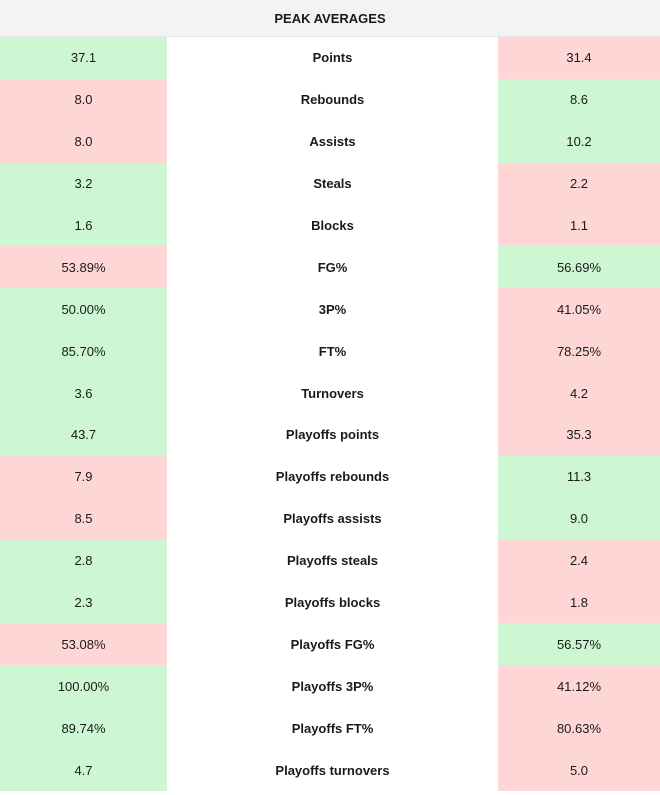  I want to click on stat-label: 3P%, so click(332, 309).